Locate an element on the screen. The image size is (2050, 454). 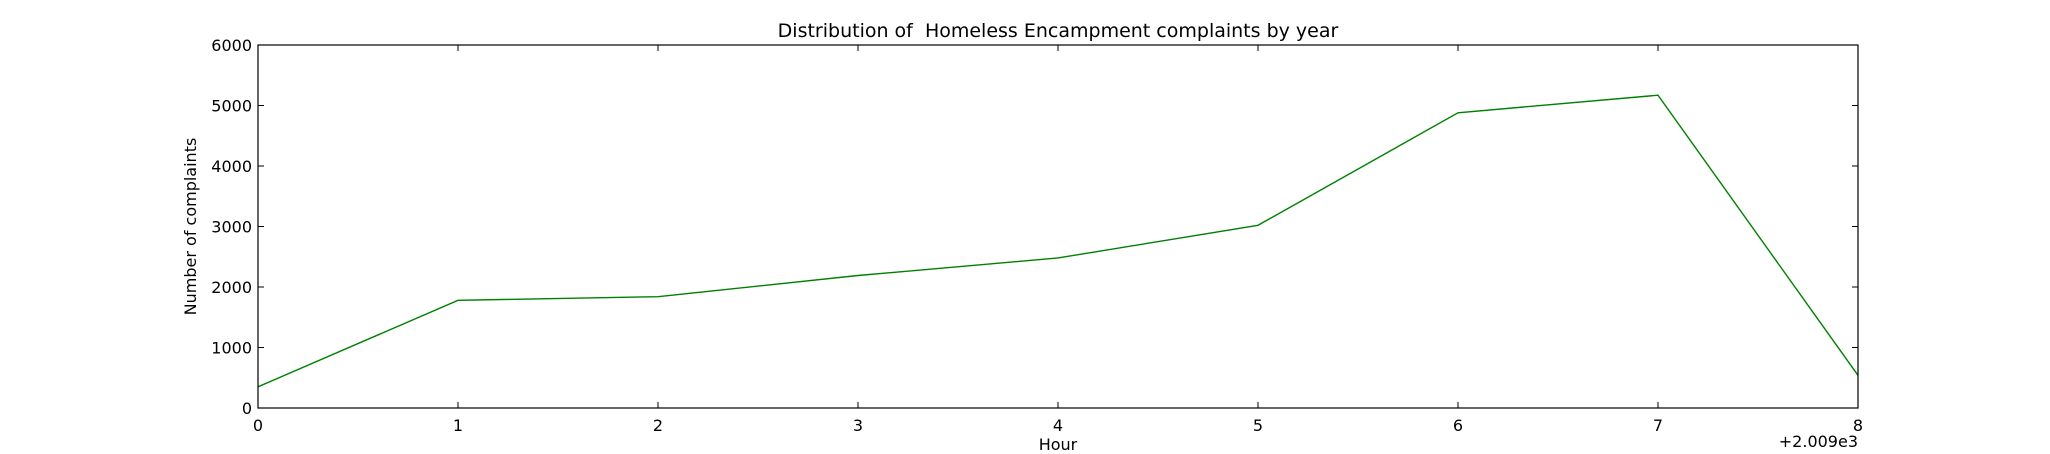
y-tick-label: 2000 is located at coordinates (231, 287).